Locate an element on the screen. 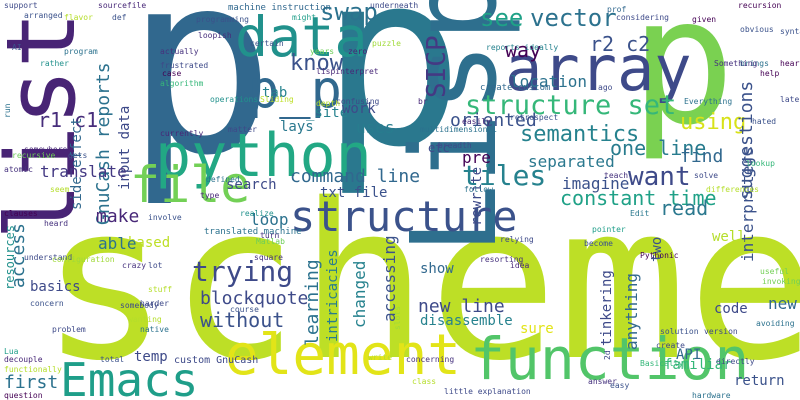 The image size is (800, 400). word: stuff is located at coordinates (160, 289).